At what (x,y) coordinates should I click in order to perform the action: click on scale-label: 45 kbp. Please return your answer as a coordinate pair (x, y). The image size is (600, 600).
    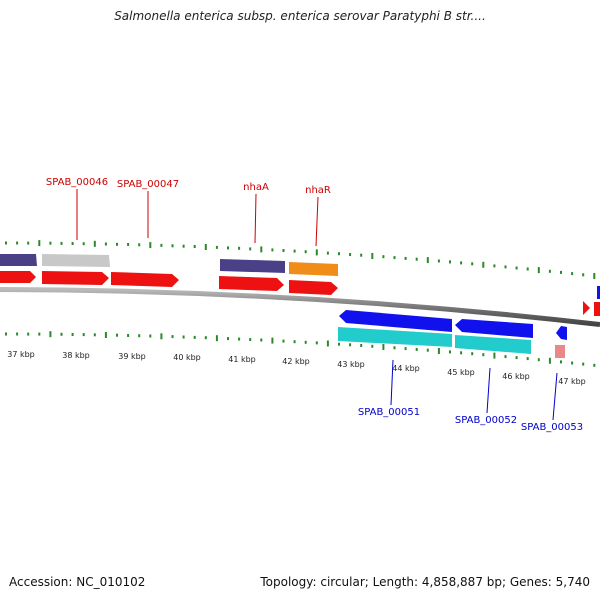
    Looking at the image, I should click on (461, 372).